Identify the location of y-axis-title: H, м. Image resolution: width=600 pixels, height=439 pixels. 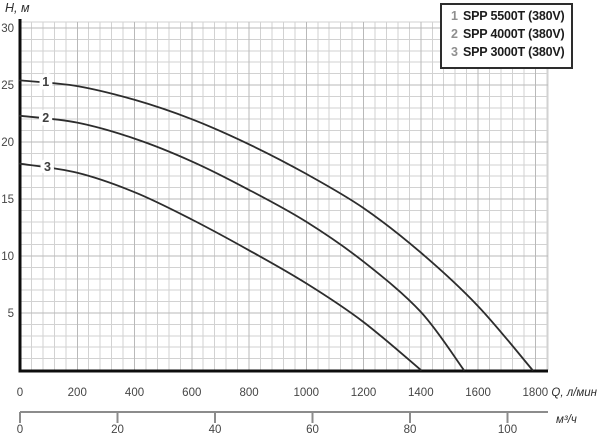
(17, 8).